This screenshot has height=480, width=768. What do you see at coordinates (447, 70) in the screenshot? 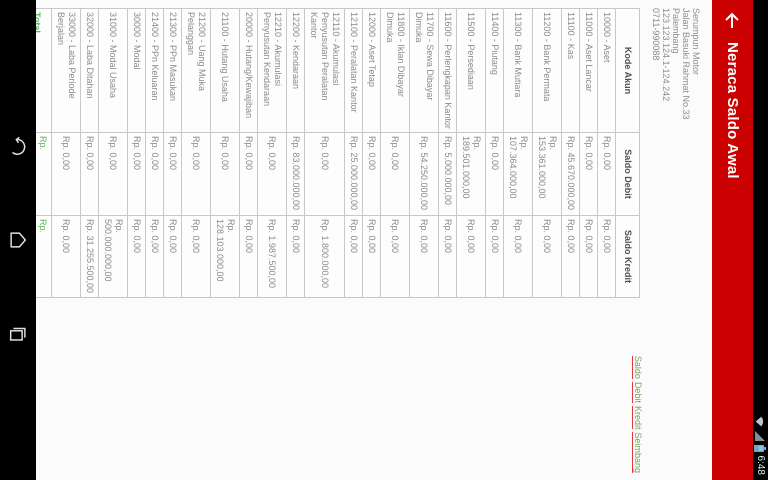
I see `account-cell: 11600 - Perlengkapan Kantor` at bounding box center [447, 70].